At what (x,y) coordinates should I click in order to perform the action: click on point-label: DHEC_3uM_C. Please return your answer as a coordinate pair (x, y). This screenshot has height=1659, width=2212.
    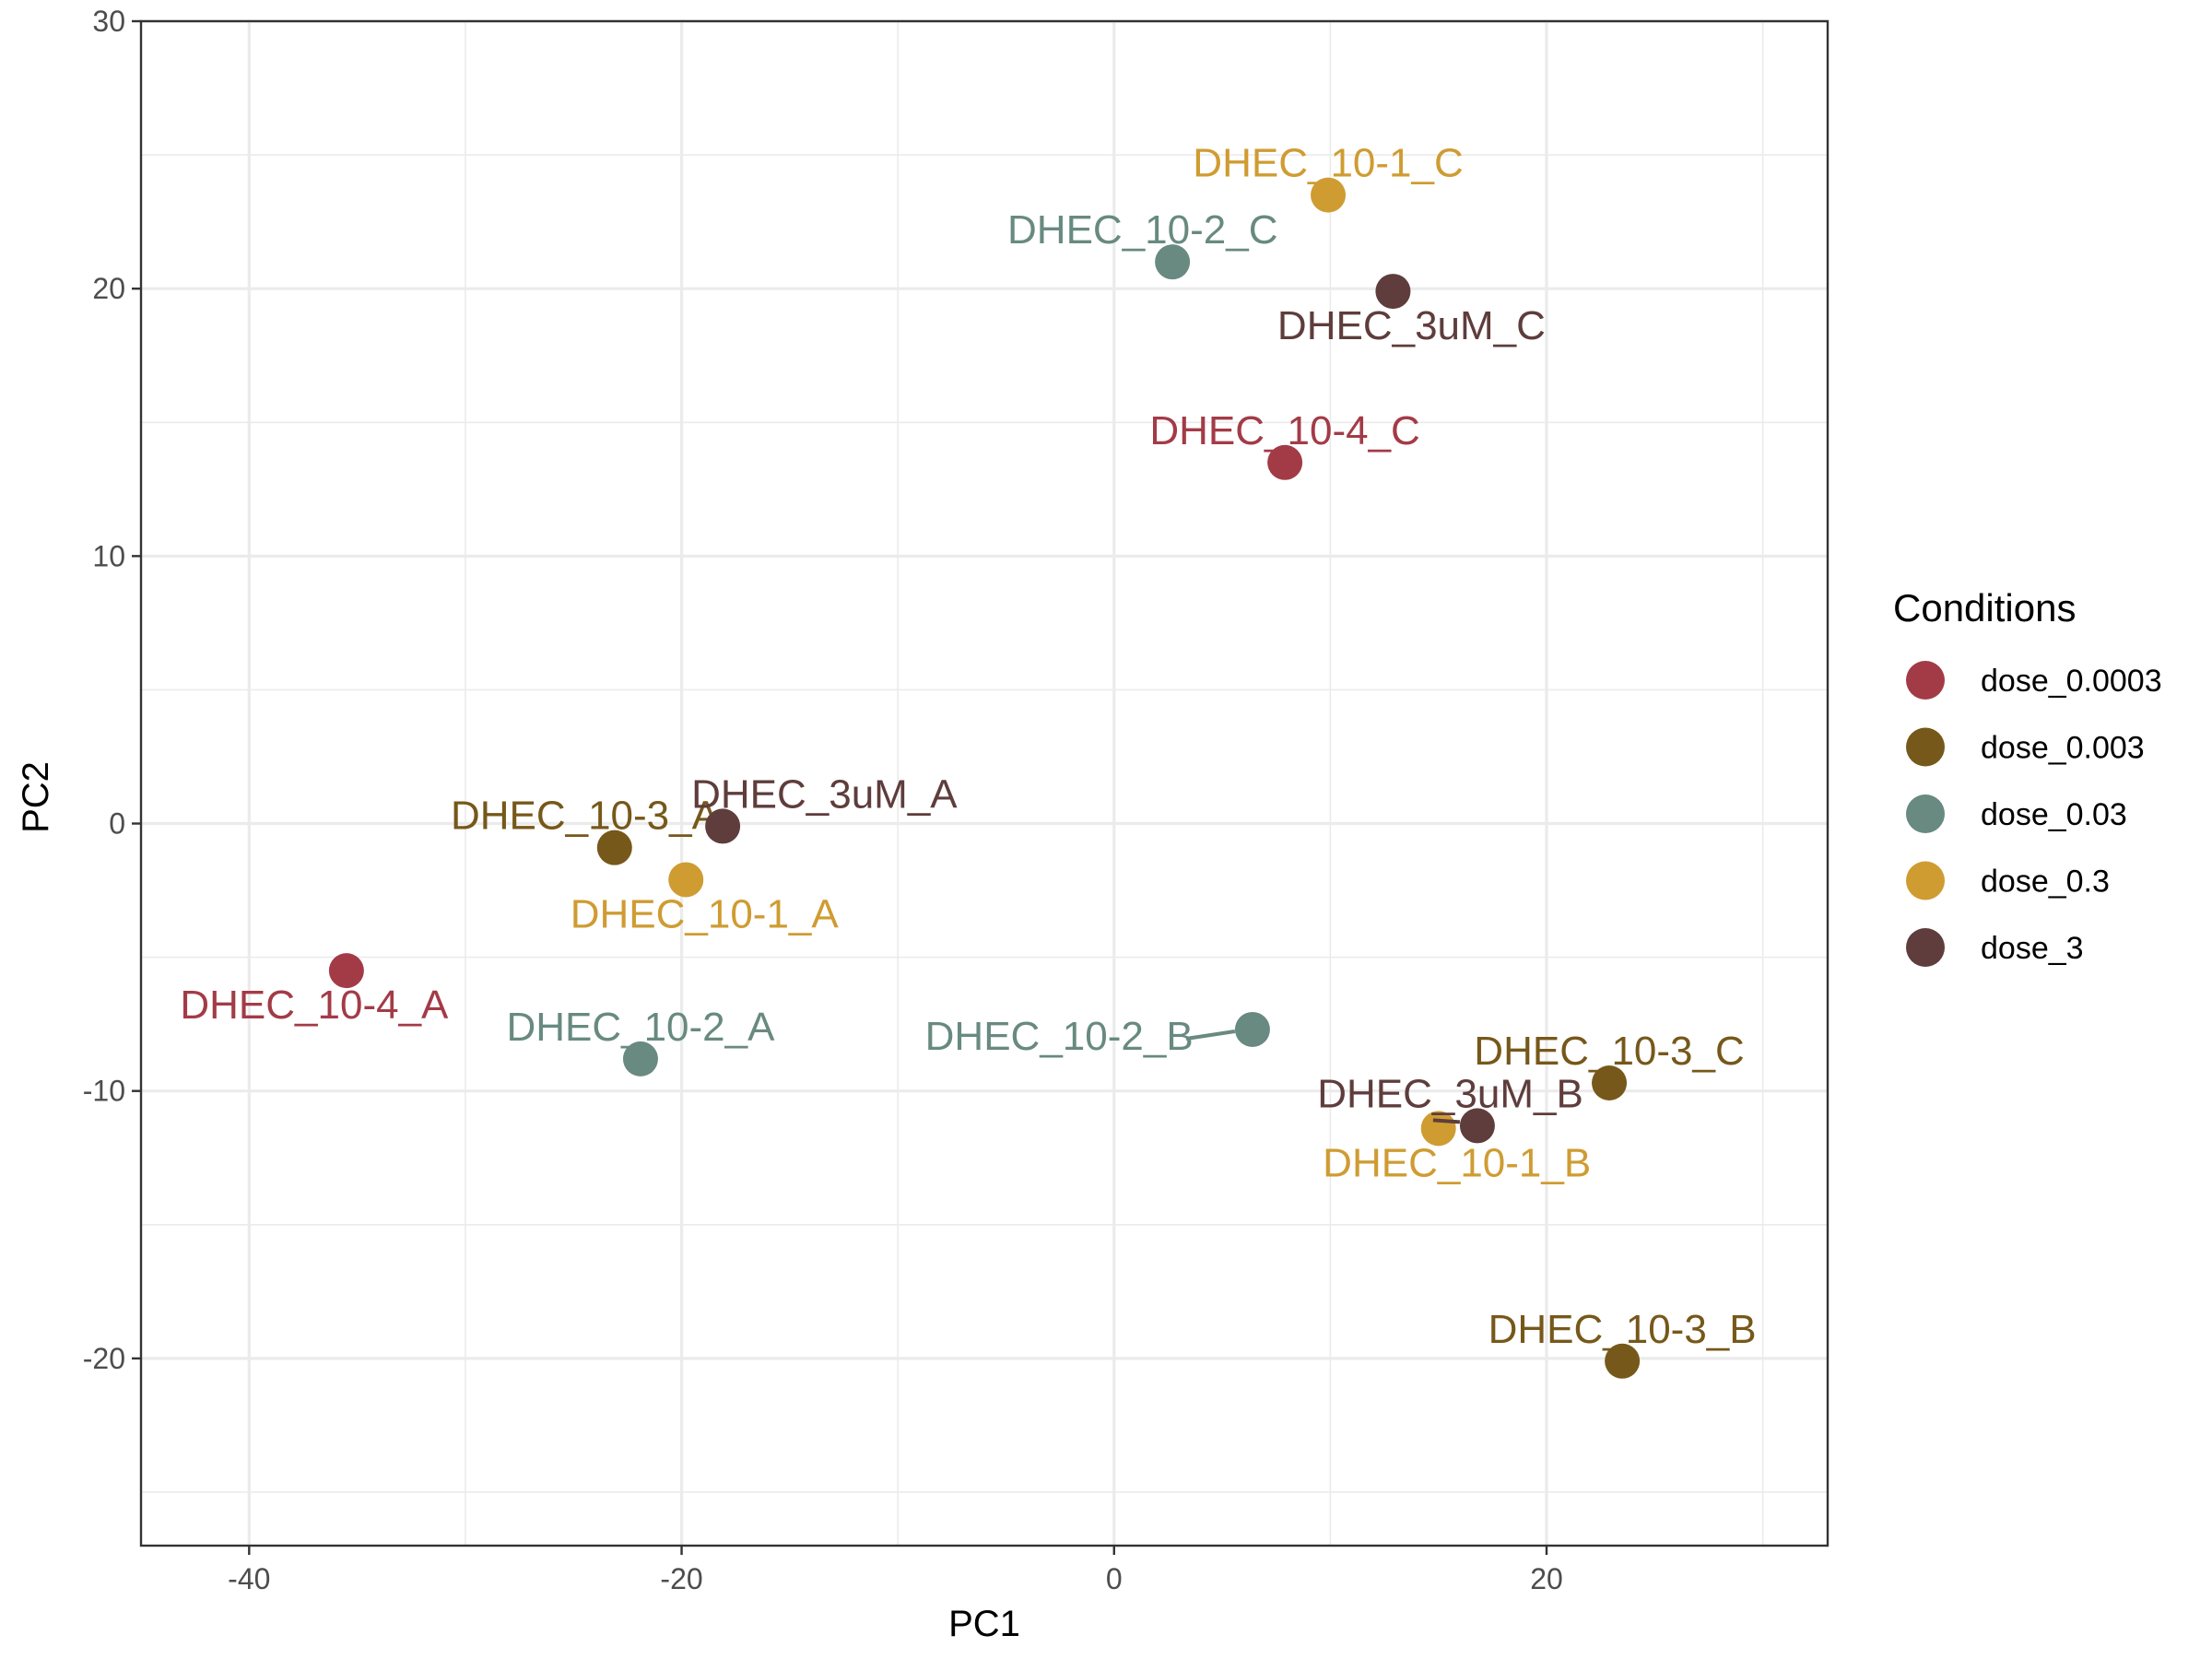
    Looking at the image, I should click on (1411, 325).